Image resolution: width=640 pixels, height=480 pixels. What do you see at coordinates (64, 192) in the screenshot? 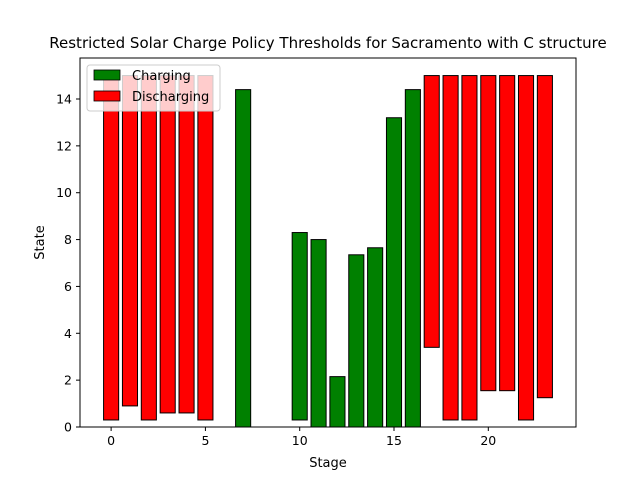
I see `y-tick-label: 10` at bounding box center [64, 192].